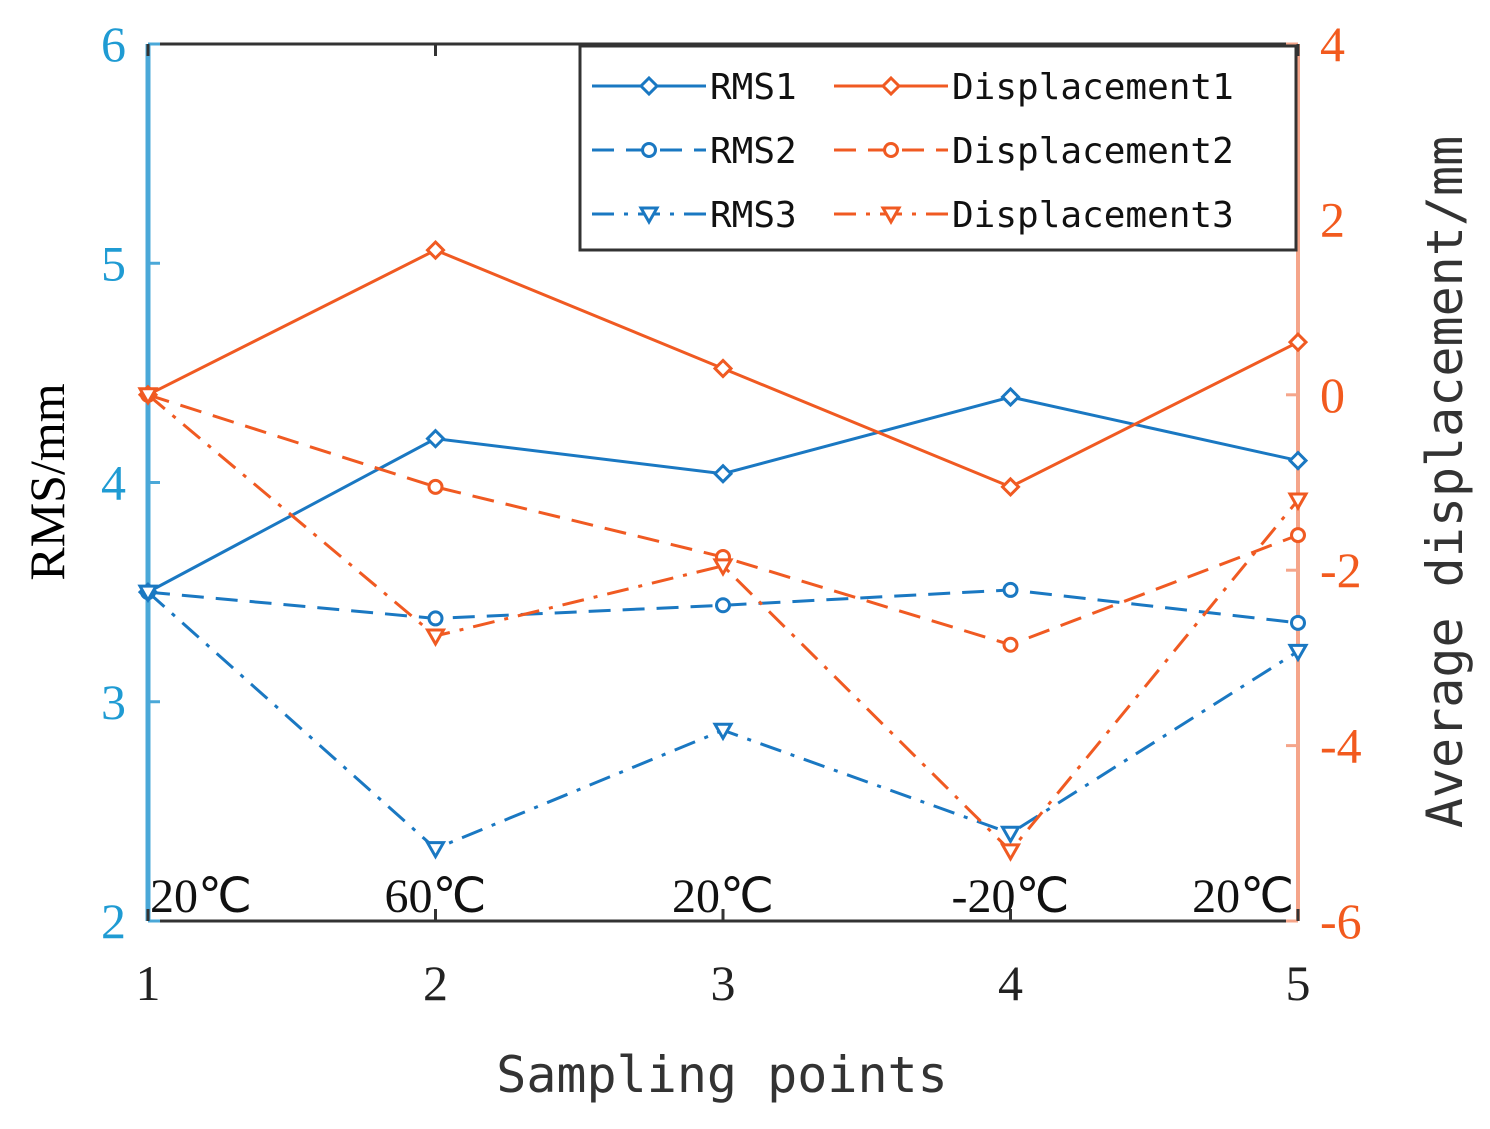 This screenshot has height=1129, width=1490. I want to click on temperature-label: 60℃, so click(436, 896).